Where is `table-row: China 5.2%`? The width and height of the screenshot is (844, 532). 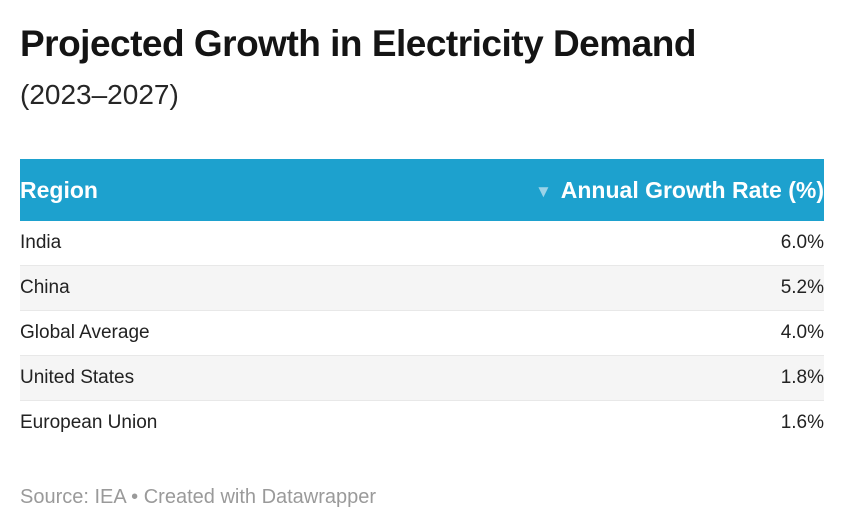 table-row: China 5.2% is located at coordinates (422, 288).